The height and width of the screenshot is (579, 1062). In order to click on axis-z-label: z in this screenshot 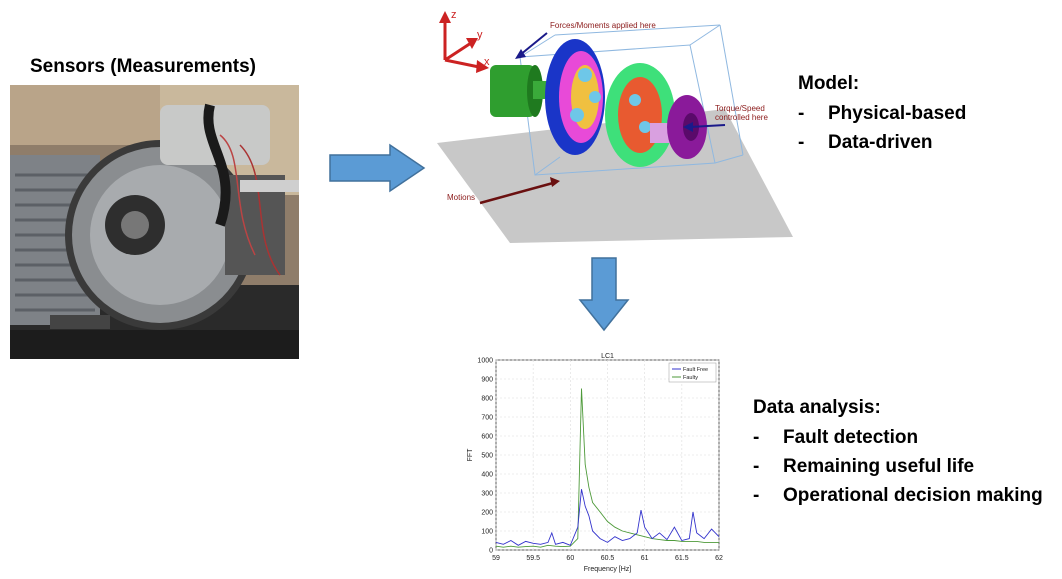, I will do `click(454, 15)`.